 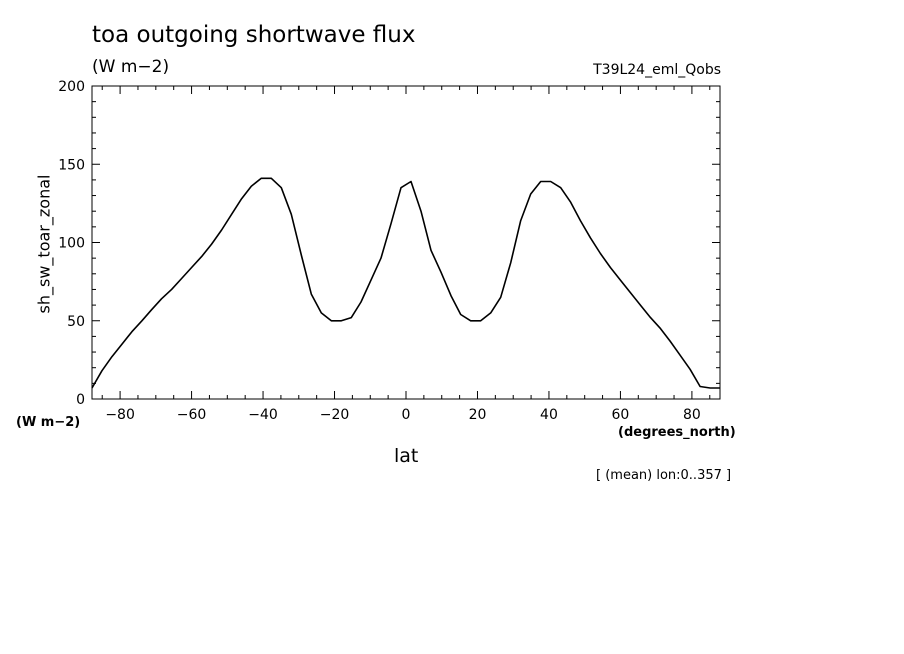 What do you see at coordinates (48, 422) in the screenshot?
I see `y-axis-units: (W m−2)` at bounding box center [48, 422].